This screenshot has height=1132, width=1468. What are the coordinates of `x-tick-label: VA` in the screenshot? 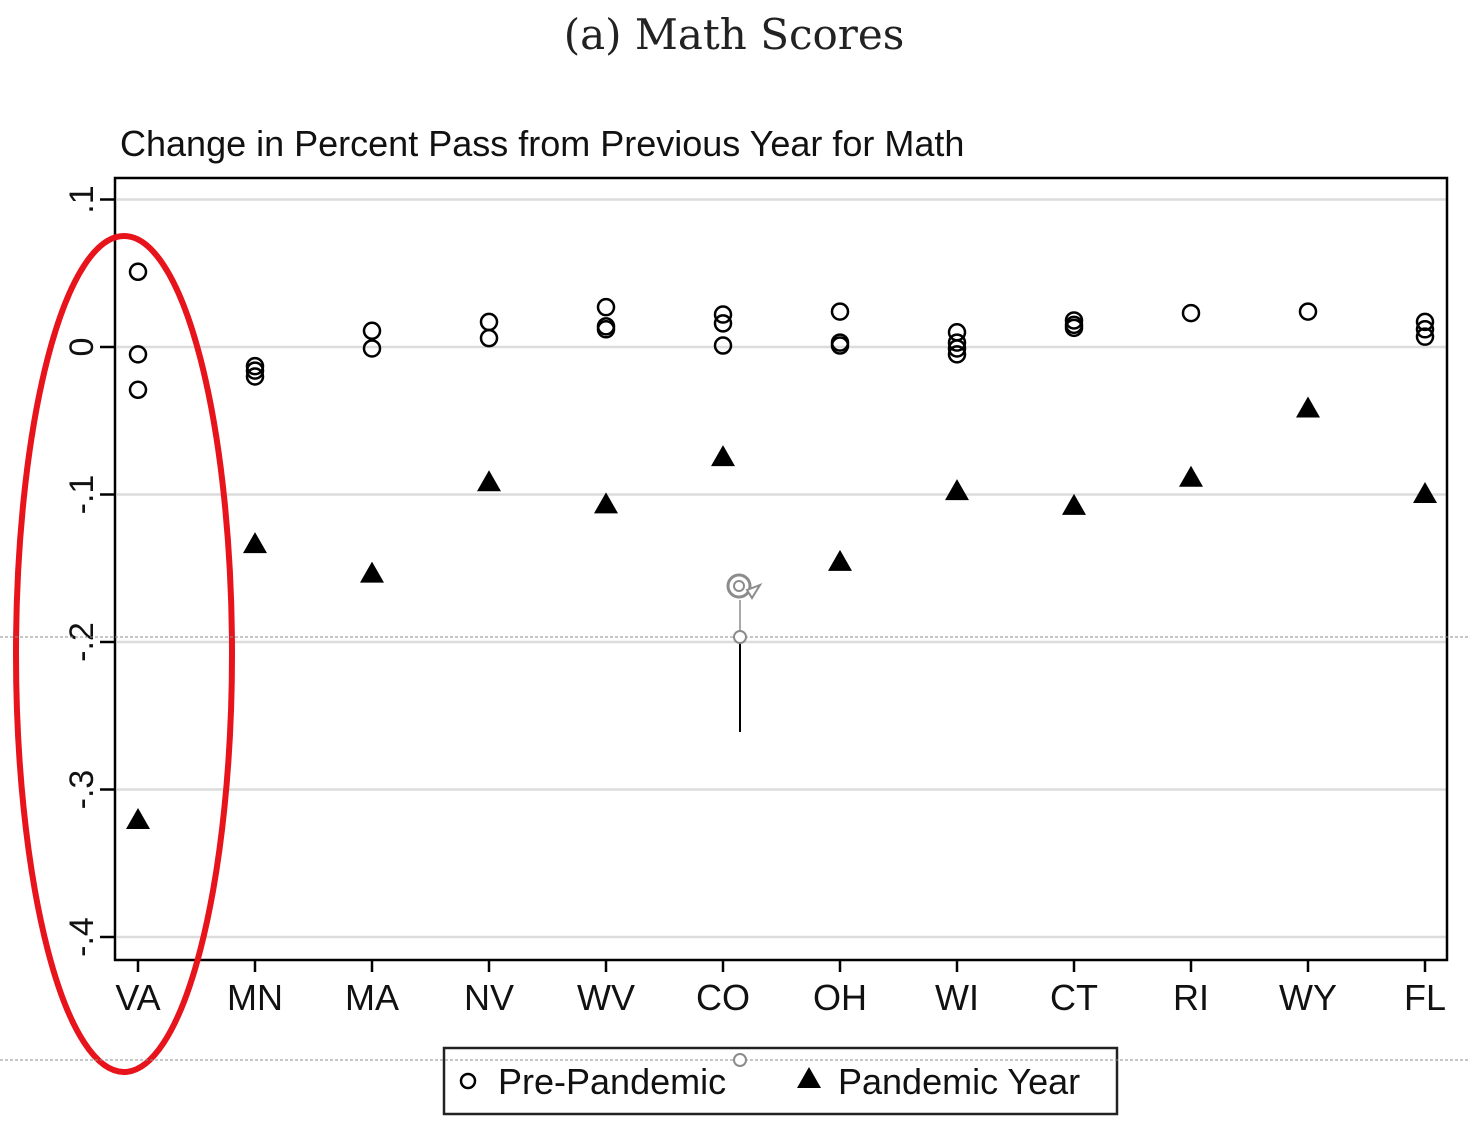 It's located at (137, 997).